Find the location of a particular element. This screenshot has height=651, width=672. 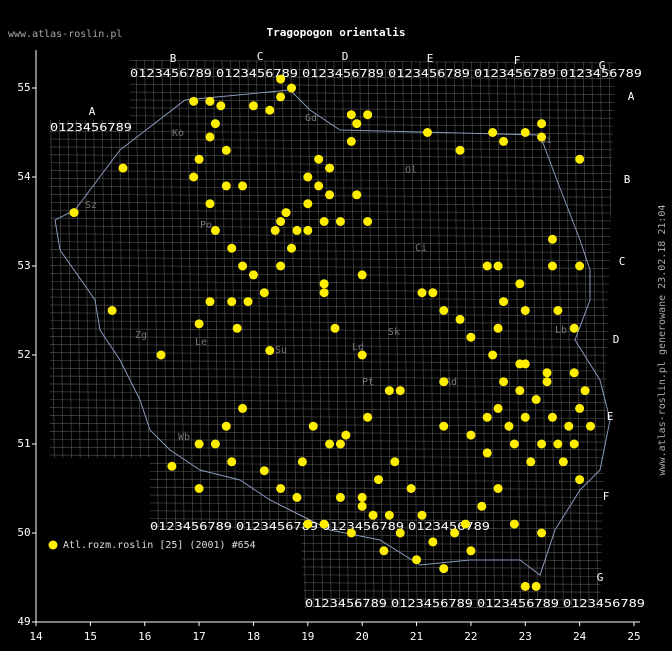

legend-label: Atl.rozm.roslin [25] (2001) #654 is located at coordinates (159, 545).